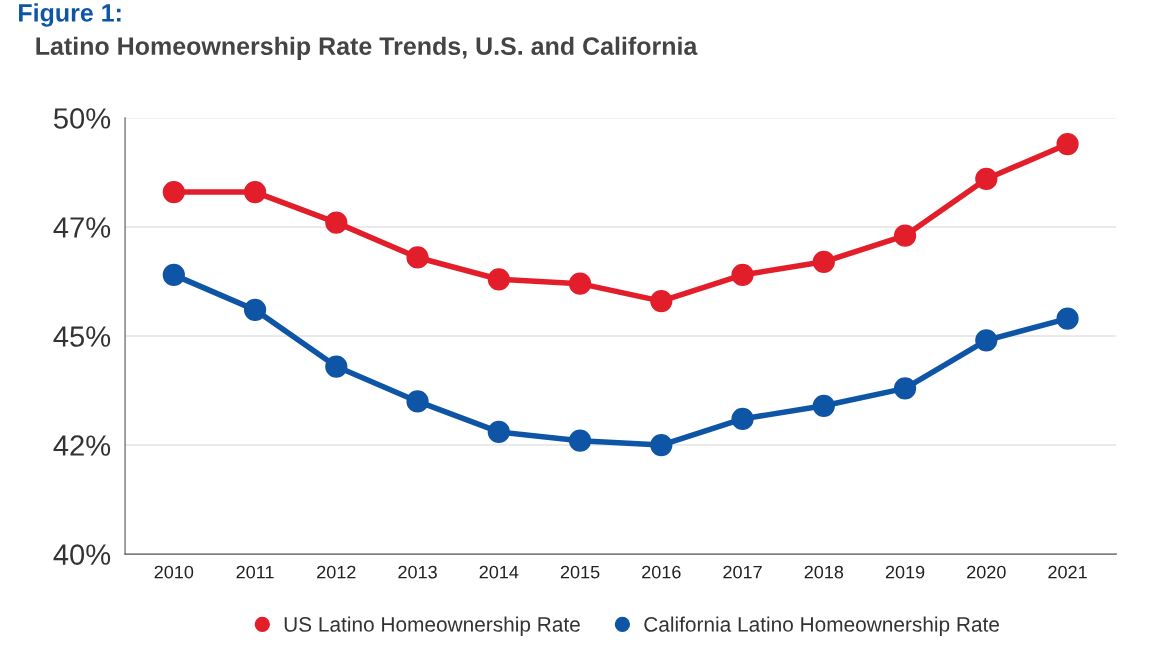 The image size is (1158, 666). I want to click on y-tick-label: 50%, so click(82, 118).